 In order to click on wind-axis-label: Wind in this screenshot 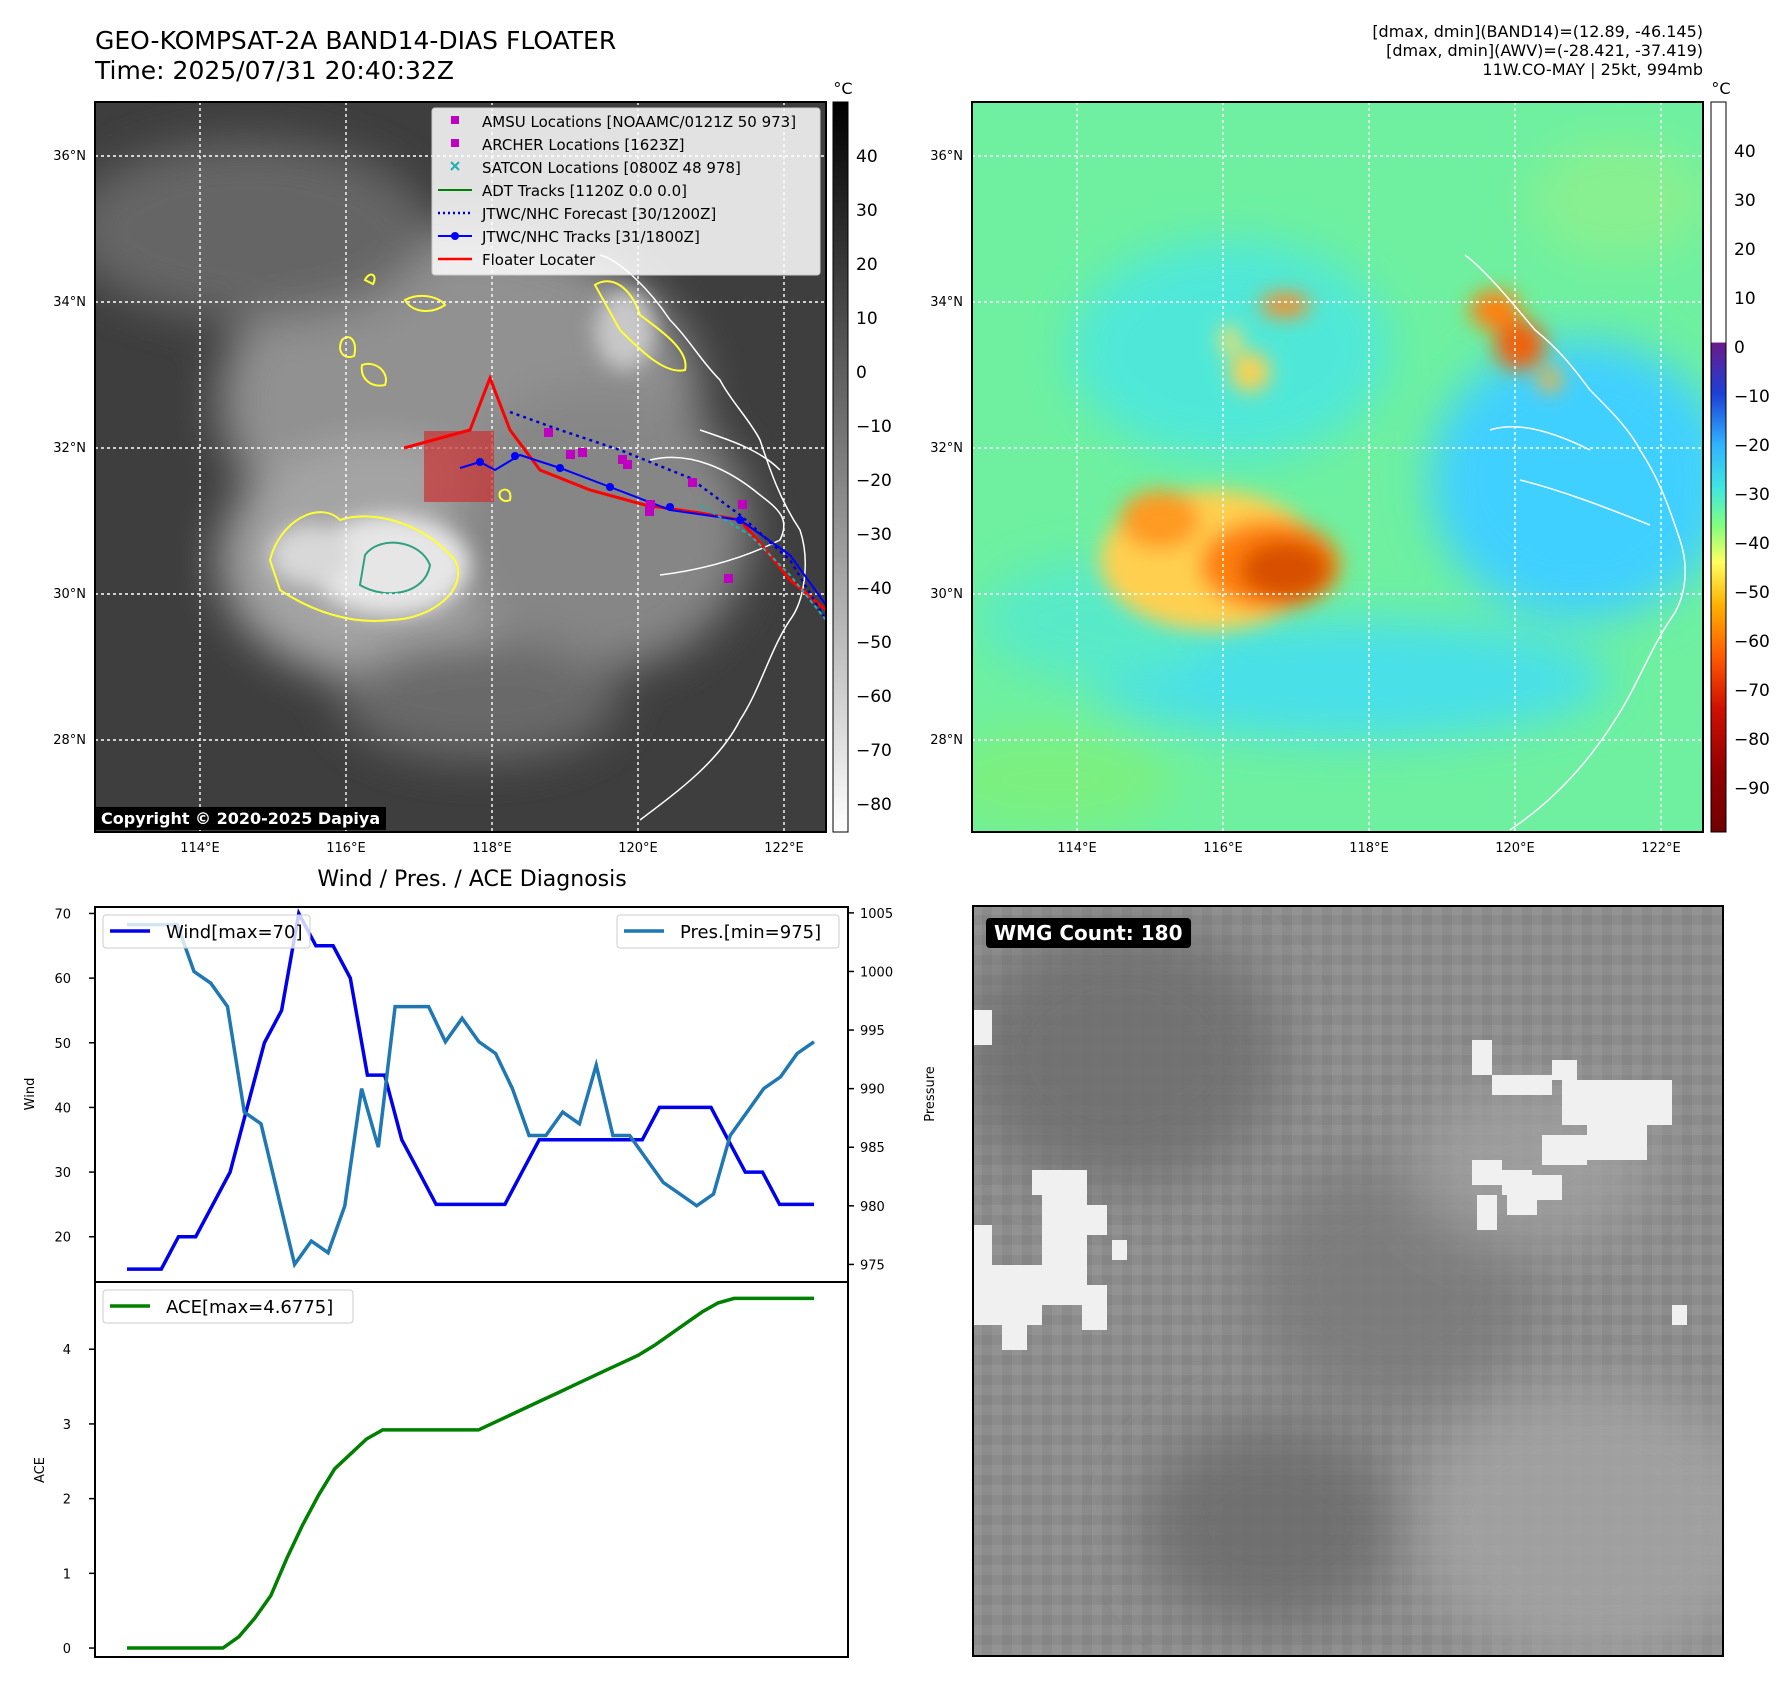, I will do `click(30, 1094)`.